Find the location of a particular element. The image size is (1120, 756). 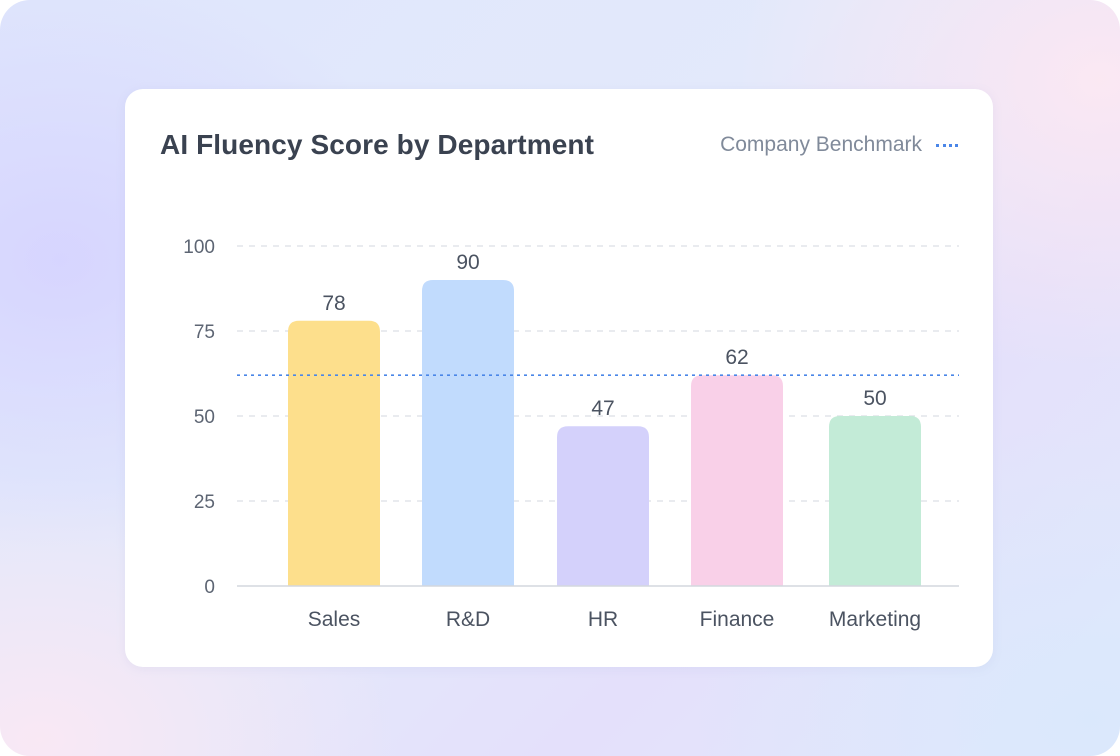

y-tick-label-25: 25 is located at coordinates (204, 502).